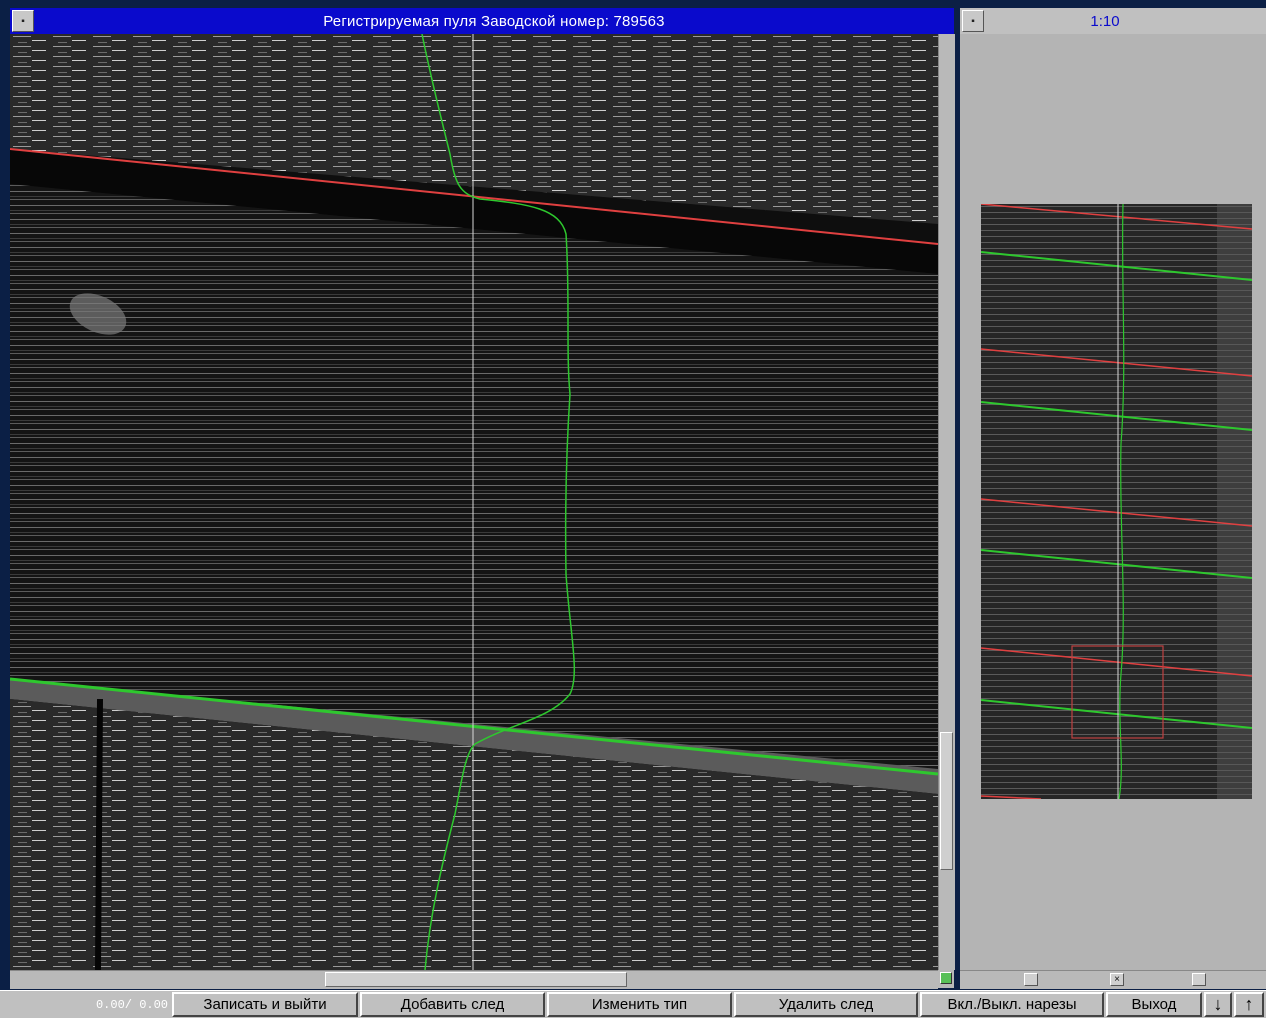 Image resolution: width=1266 pixels, height=1018 pixels. I want to click on overview-horizontal-scrollbar: ×, so click(1113, 979).